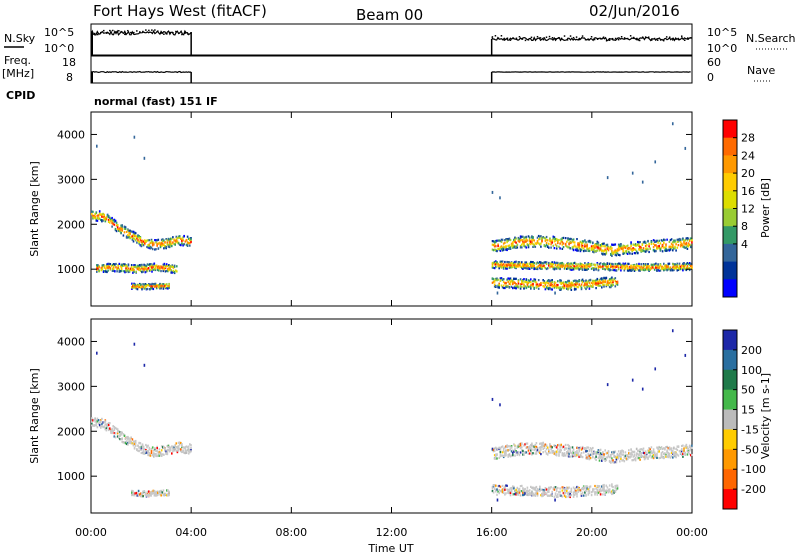 This screenshot has height=558, width=800. Describe the element at coordinates (753, 489) in the screenshot. I see `colorbar-tick-label: -200` at that location.